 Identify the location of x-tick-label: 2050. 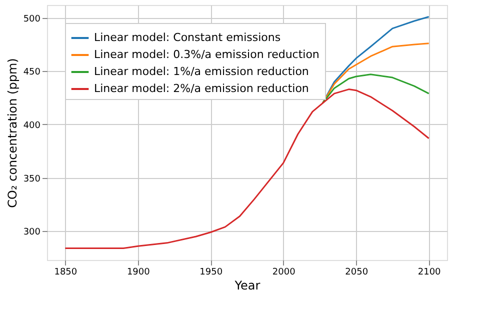
(356, 273).